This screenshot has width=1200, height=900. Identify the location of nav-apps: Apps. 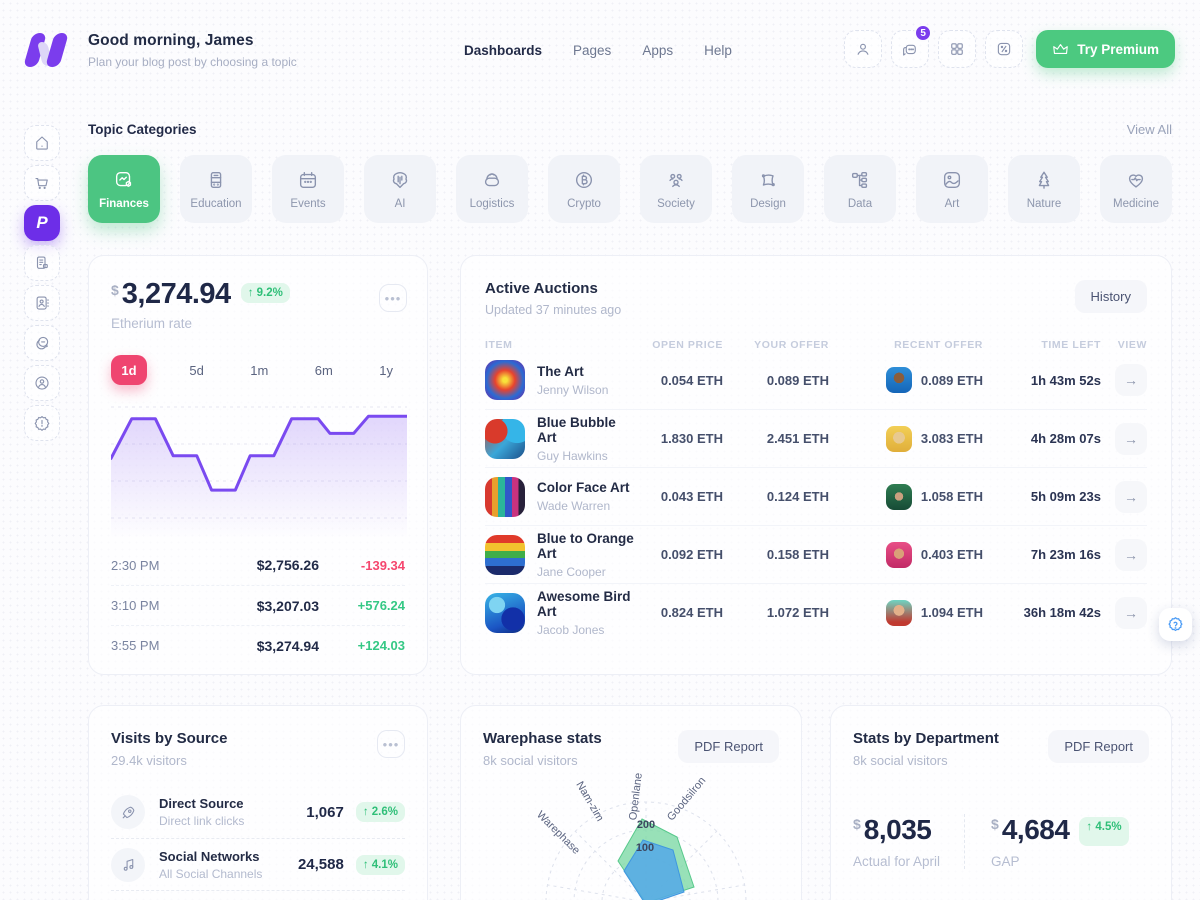
(658, 50).